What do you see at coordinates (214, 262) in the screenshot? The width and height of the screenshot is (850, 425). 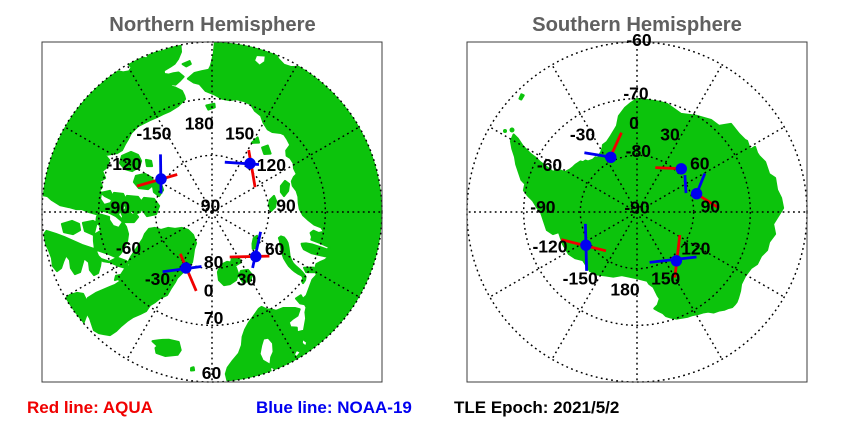 I see `svg-text: 80` at bounding box center [214, 262].